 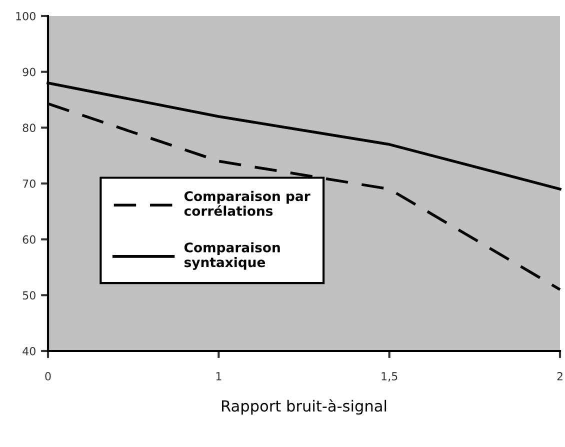 What do you see at coordinates (29, 351) in the screenshot?
I see `y-tick-label: 40` at bounding box center [29, 351].